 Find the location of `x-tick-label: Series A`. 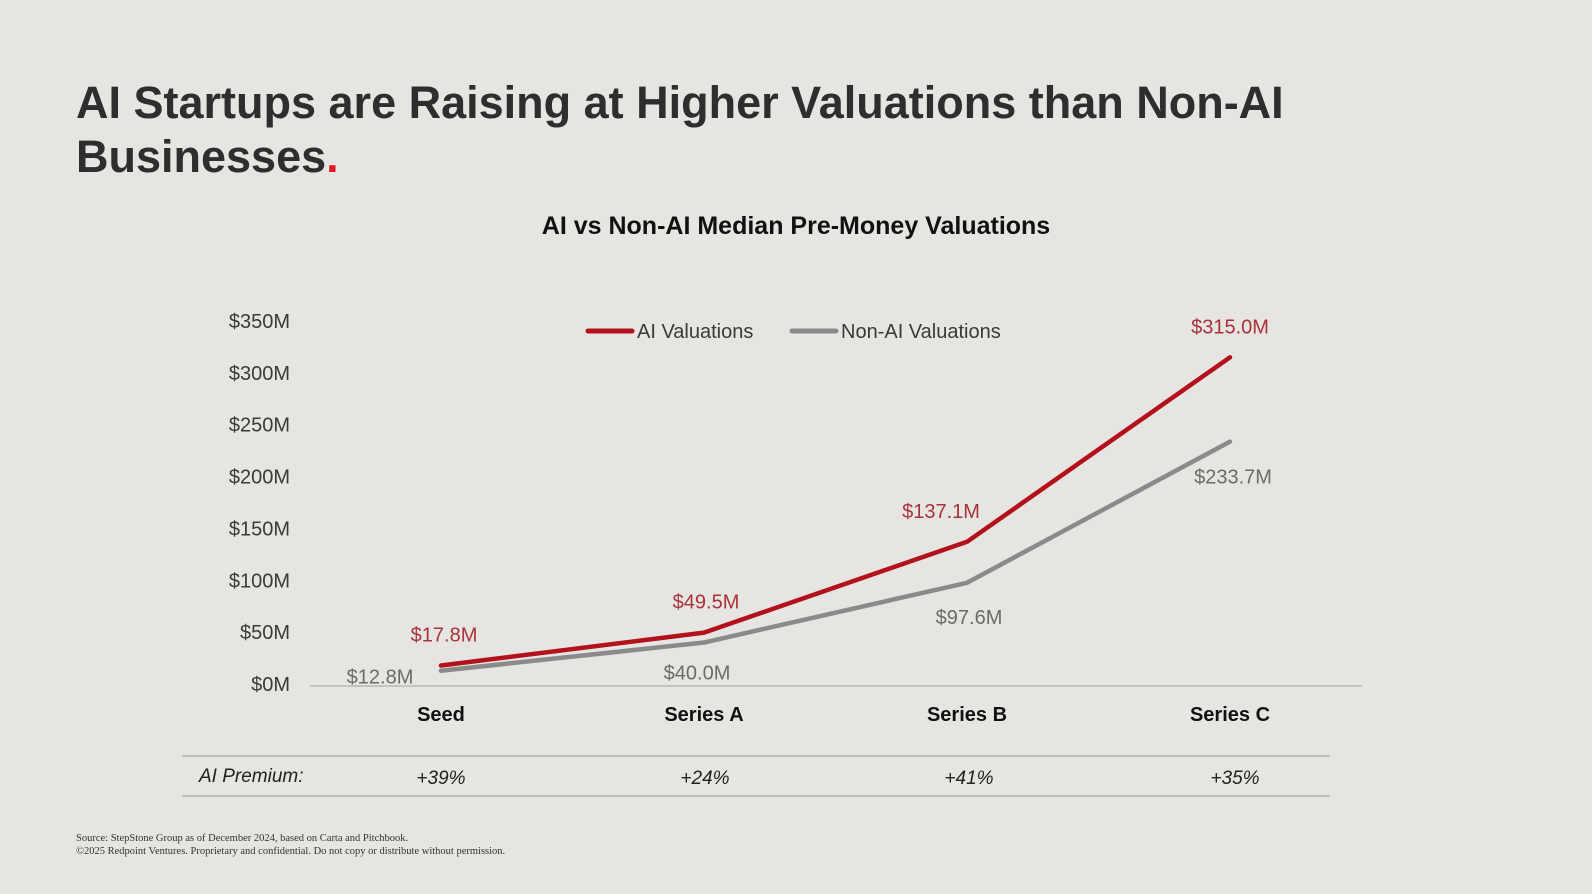

x-tick-label: Series A is located at coordinates (703, 715).